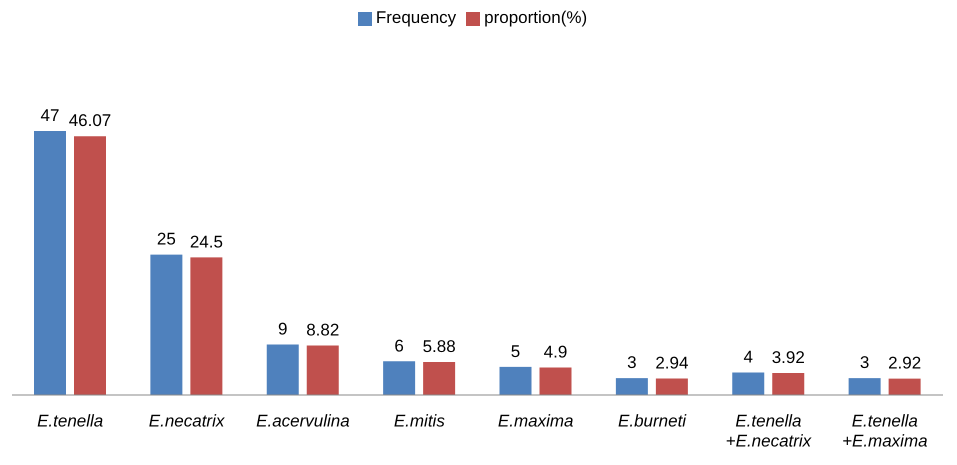 Image resolution: width=957 pixels, height=465 pixels. Describe the element at coordinates (536, 17) in the screenshot. I see `legend-label: proportion(%)` at that location.